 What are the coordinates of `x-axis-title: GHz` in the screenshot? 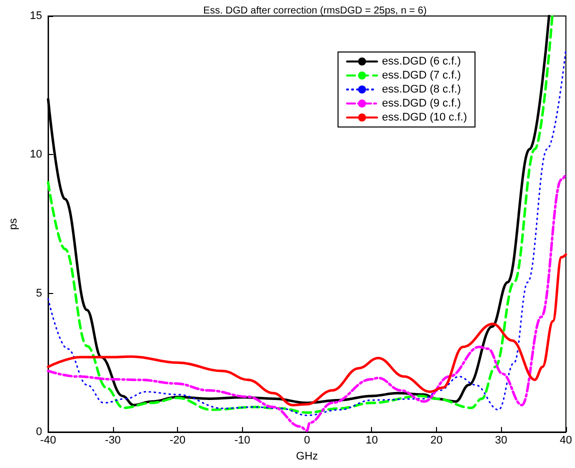 It's located at (307, 456).